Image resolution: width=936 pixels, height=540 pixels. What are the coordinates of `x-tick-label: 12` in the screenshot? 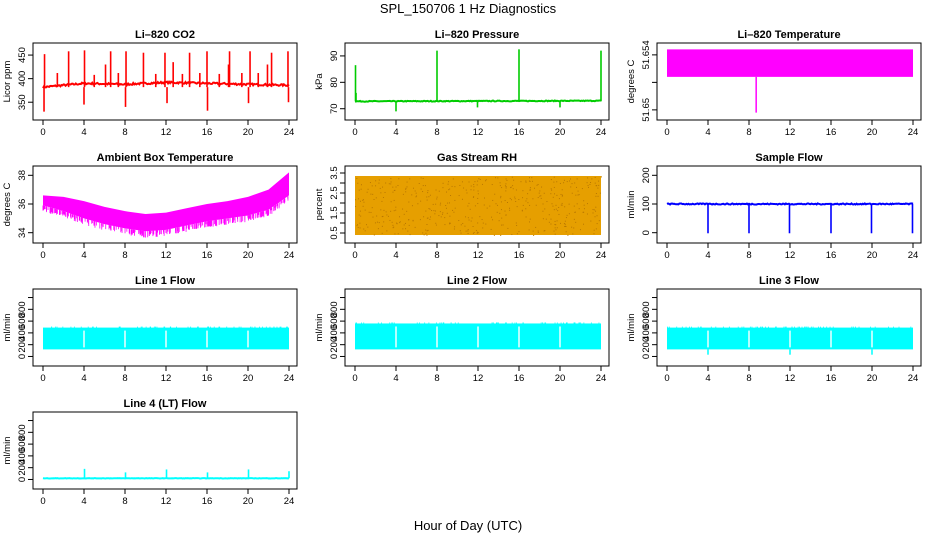 It's located at (478, 132).